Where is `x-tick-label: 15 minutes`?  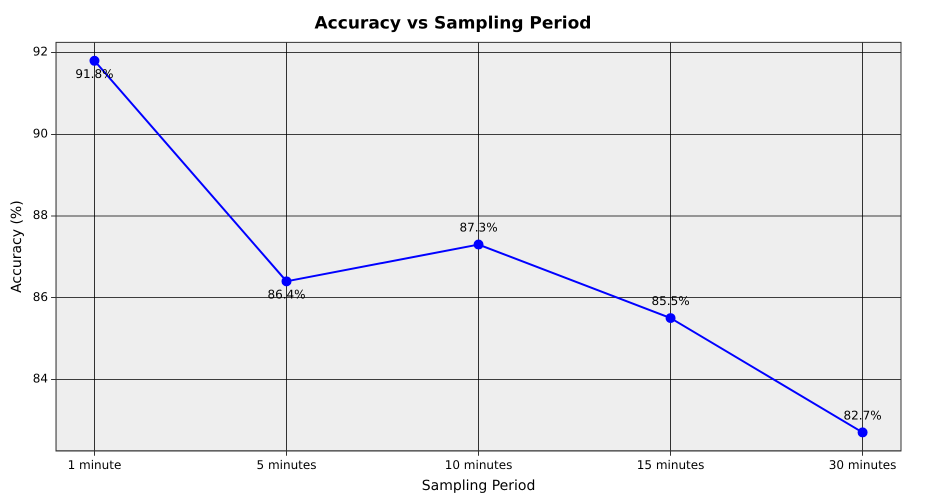 x-tick-label: 15 minutes is located at coordinates (670, 465).